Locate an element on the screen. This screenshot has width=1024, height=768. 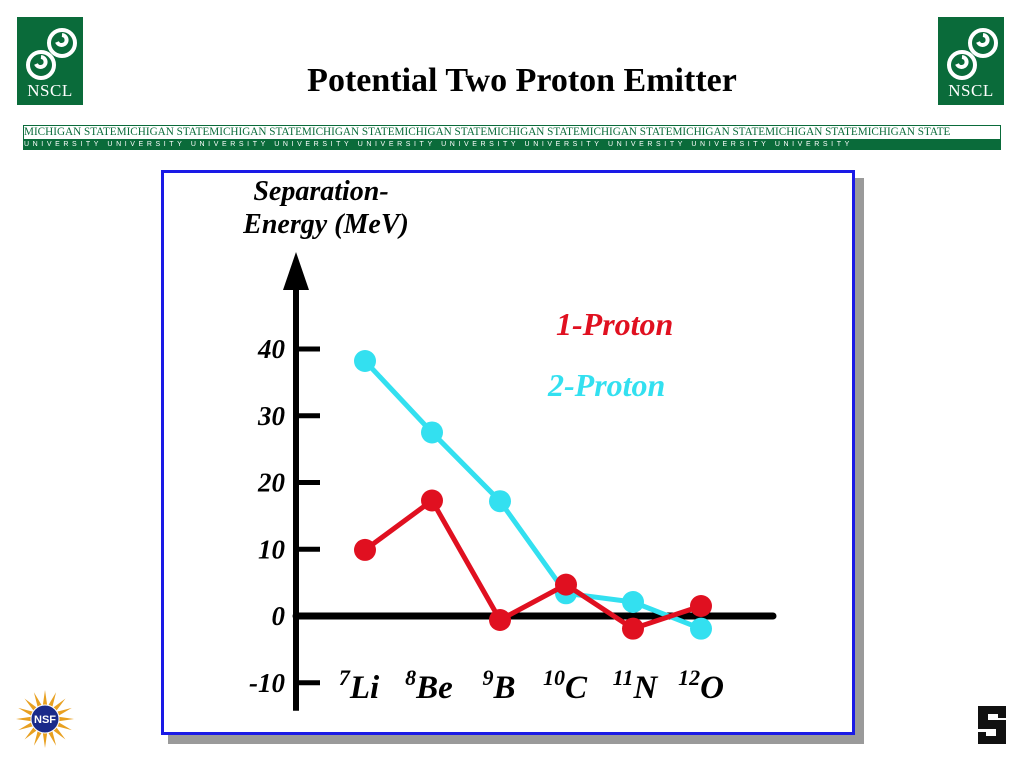
y-tick-label: -10 is located at coordinates (267, 683).